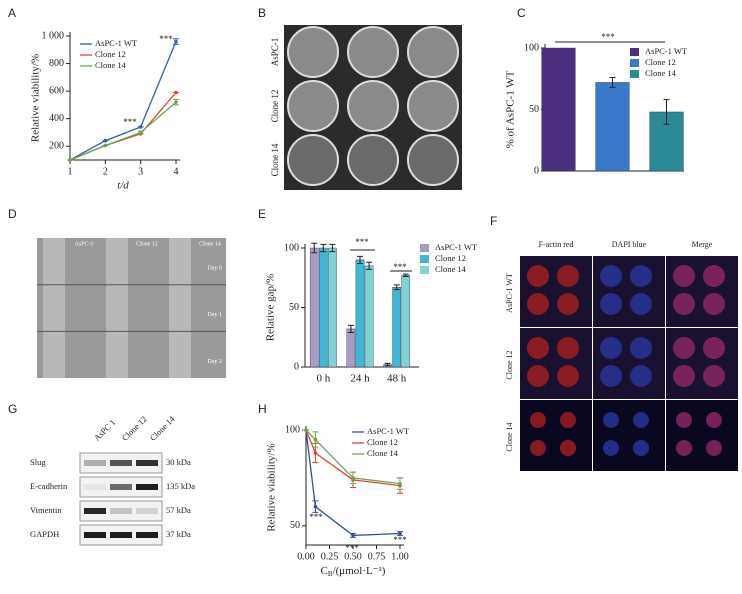  Describe the element at coordinates (556, 244) in the screenshot. I see `column-label: F-actin red` at that location.